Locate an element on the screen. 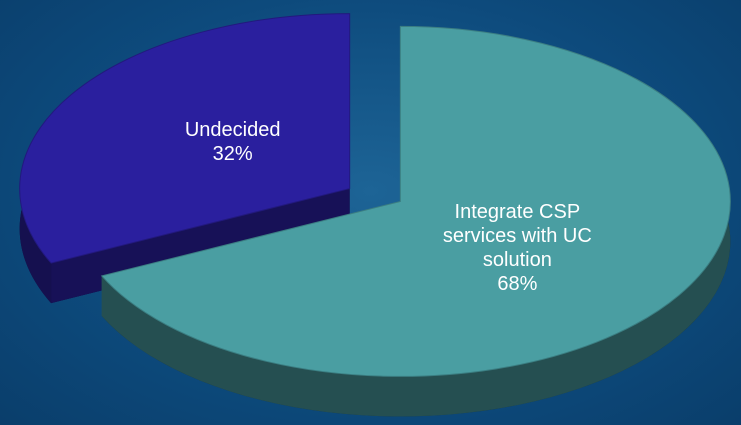  slice-label: Undecided 32% is located at coordinates (233, 142).